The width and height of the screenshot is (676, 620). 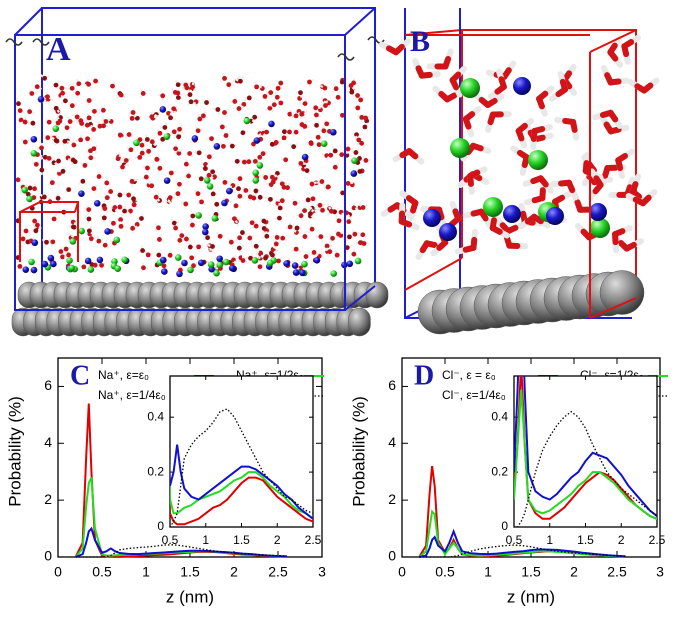 I want to click on y-tick-label: 2, so click(x=392, y=499).